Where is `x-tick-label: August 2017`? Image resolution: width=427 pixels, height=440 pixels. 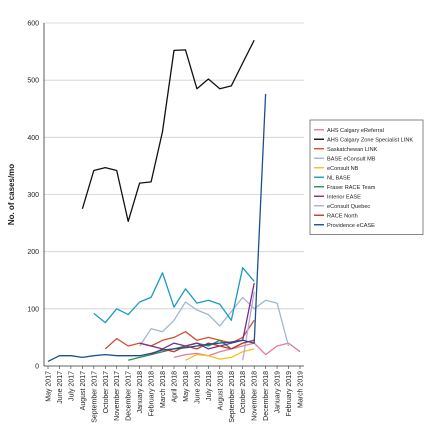
x-tick-label: August 2017 is located at coordinates (83, 390).